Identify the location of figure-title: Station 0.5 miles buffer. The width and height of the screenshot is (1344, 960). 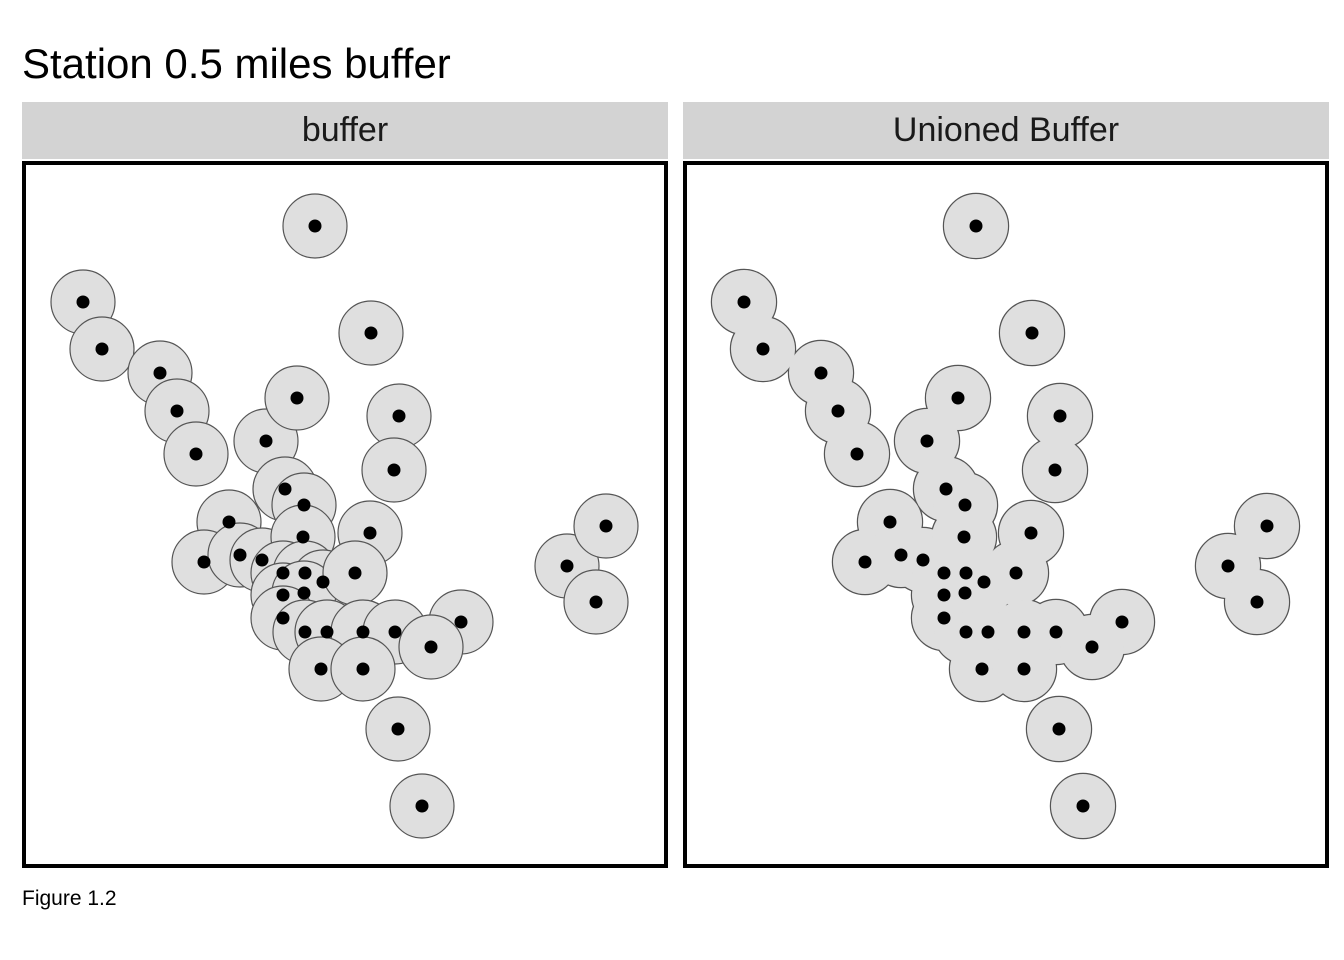
(236, 63).